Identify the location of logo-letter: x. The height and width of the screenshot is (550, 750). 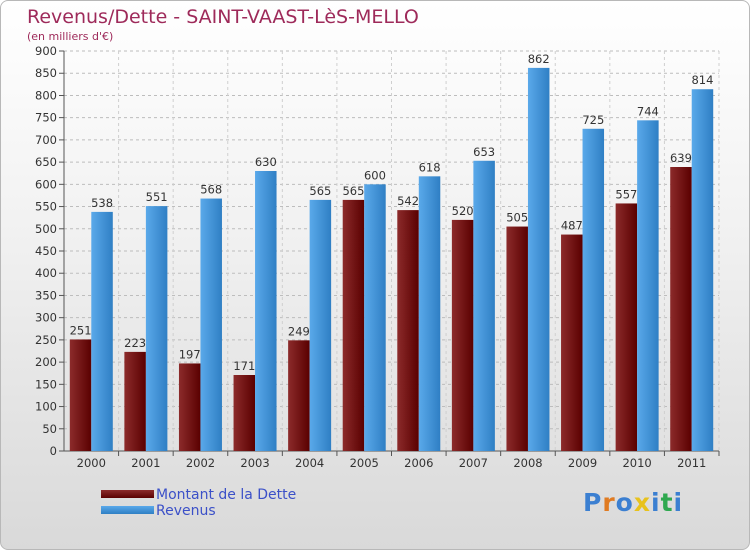
(642, 502).